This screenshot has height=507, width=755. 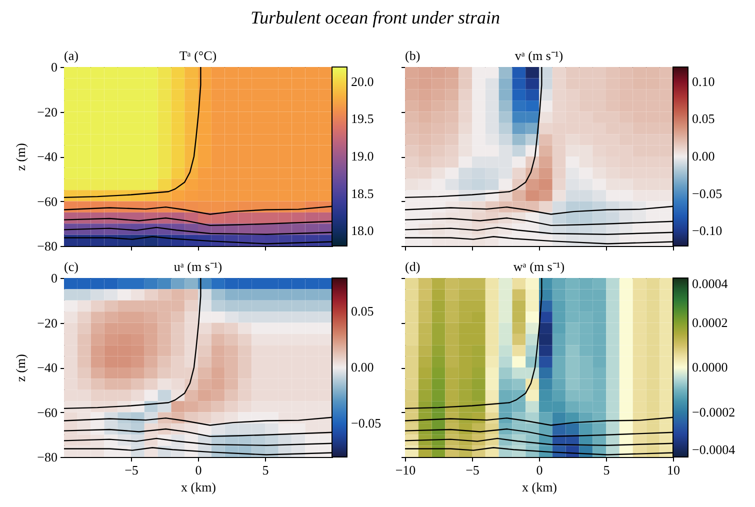 What do you see at coordinates (198, 266) in the screenshot?
I see `chart-title: uᵃ (m s⁻¹)` at bounding box center [198, 266].